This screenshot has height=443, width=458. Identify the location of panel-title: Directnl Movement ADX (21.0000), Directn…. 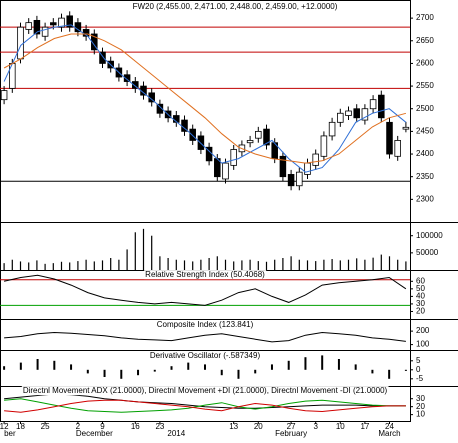
(205, 390).